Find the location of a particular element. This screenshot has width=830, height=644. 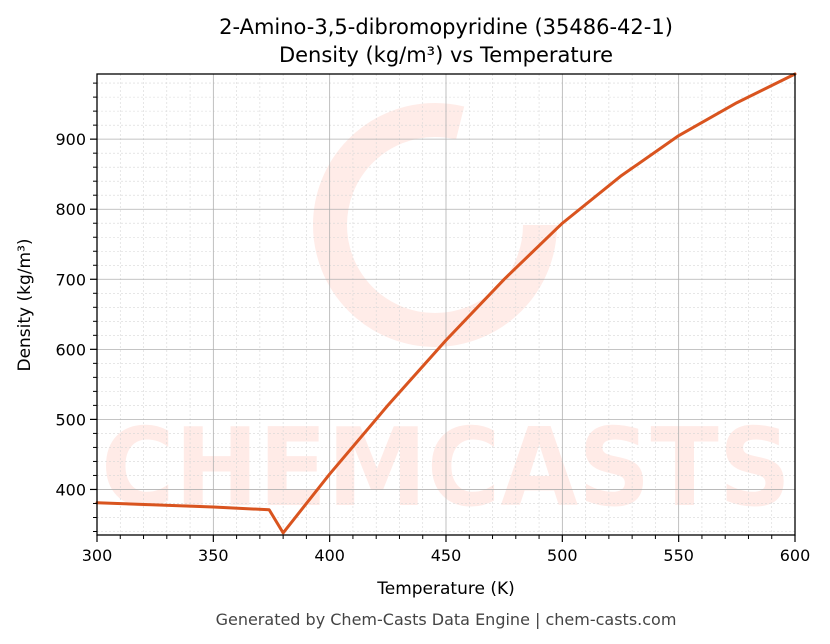

x-tick-label: 400 is located at coordinates (329, 555).